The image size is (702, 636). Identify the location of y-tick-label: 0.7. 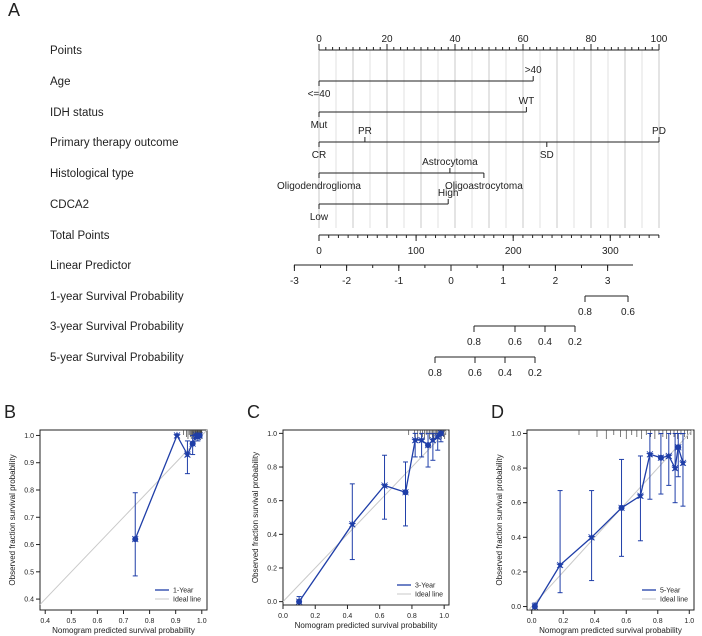
(29, 518).